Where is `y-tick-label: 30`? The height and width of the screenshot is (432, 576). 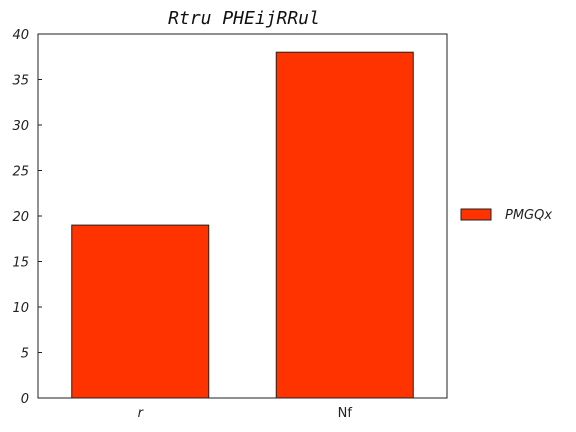
y-tick-label: 30 is located at coordinates (20, 126).